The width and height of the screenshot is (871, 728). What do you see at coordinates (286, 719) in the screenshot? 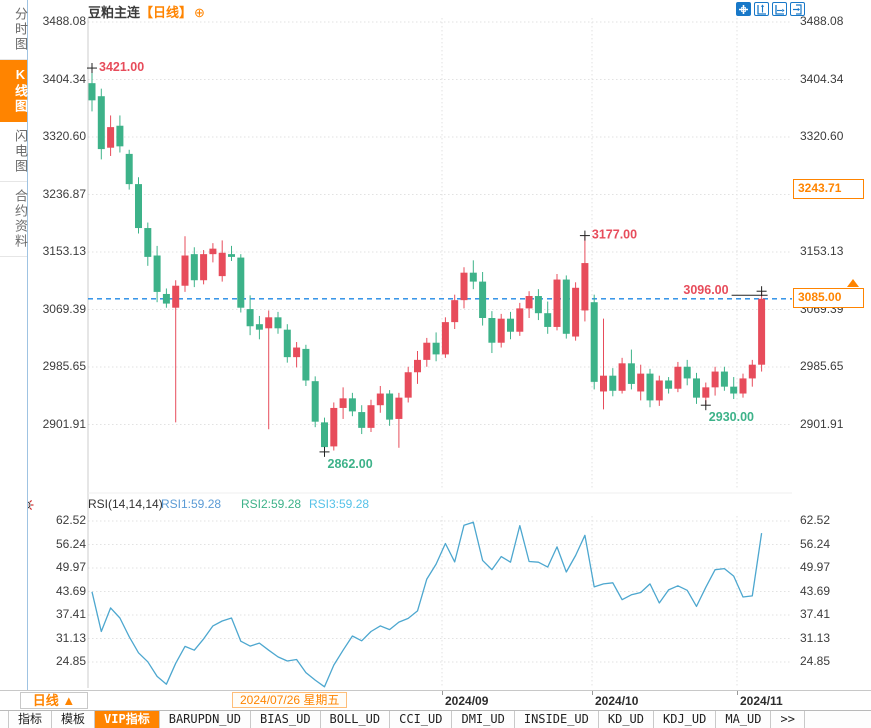
I see `tab-bias-ud: BIAS_UD` at bounding box center [286, 719].